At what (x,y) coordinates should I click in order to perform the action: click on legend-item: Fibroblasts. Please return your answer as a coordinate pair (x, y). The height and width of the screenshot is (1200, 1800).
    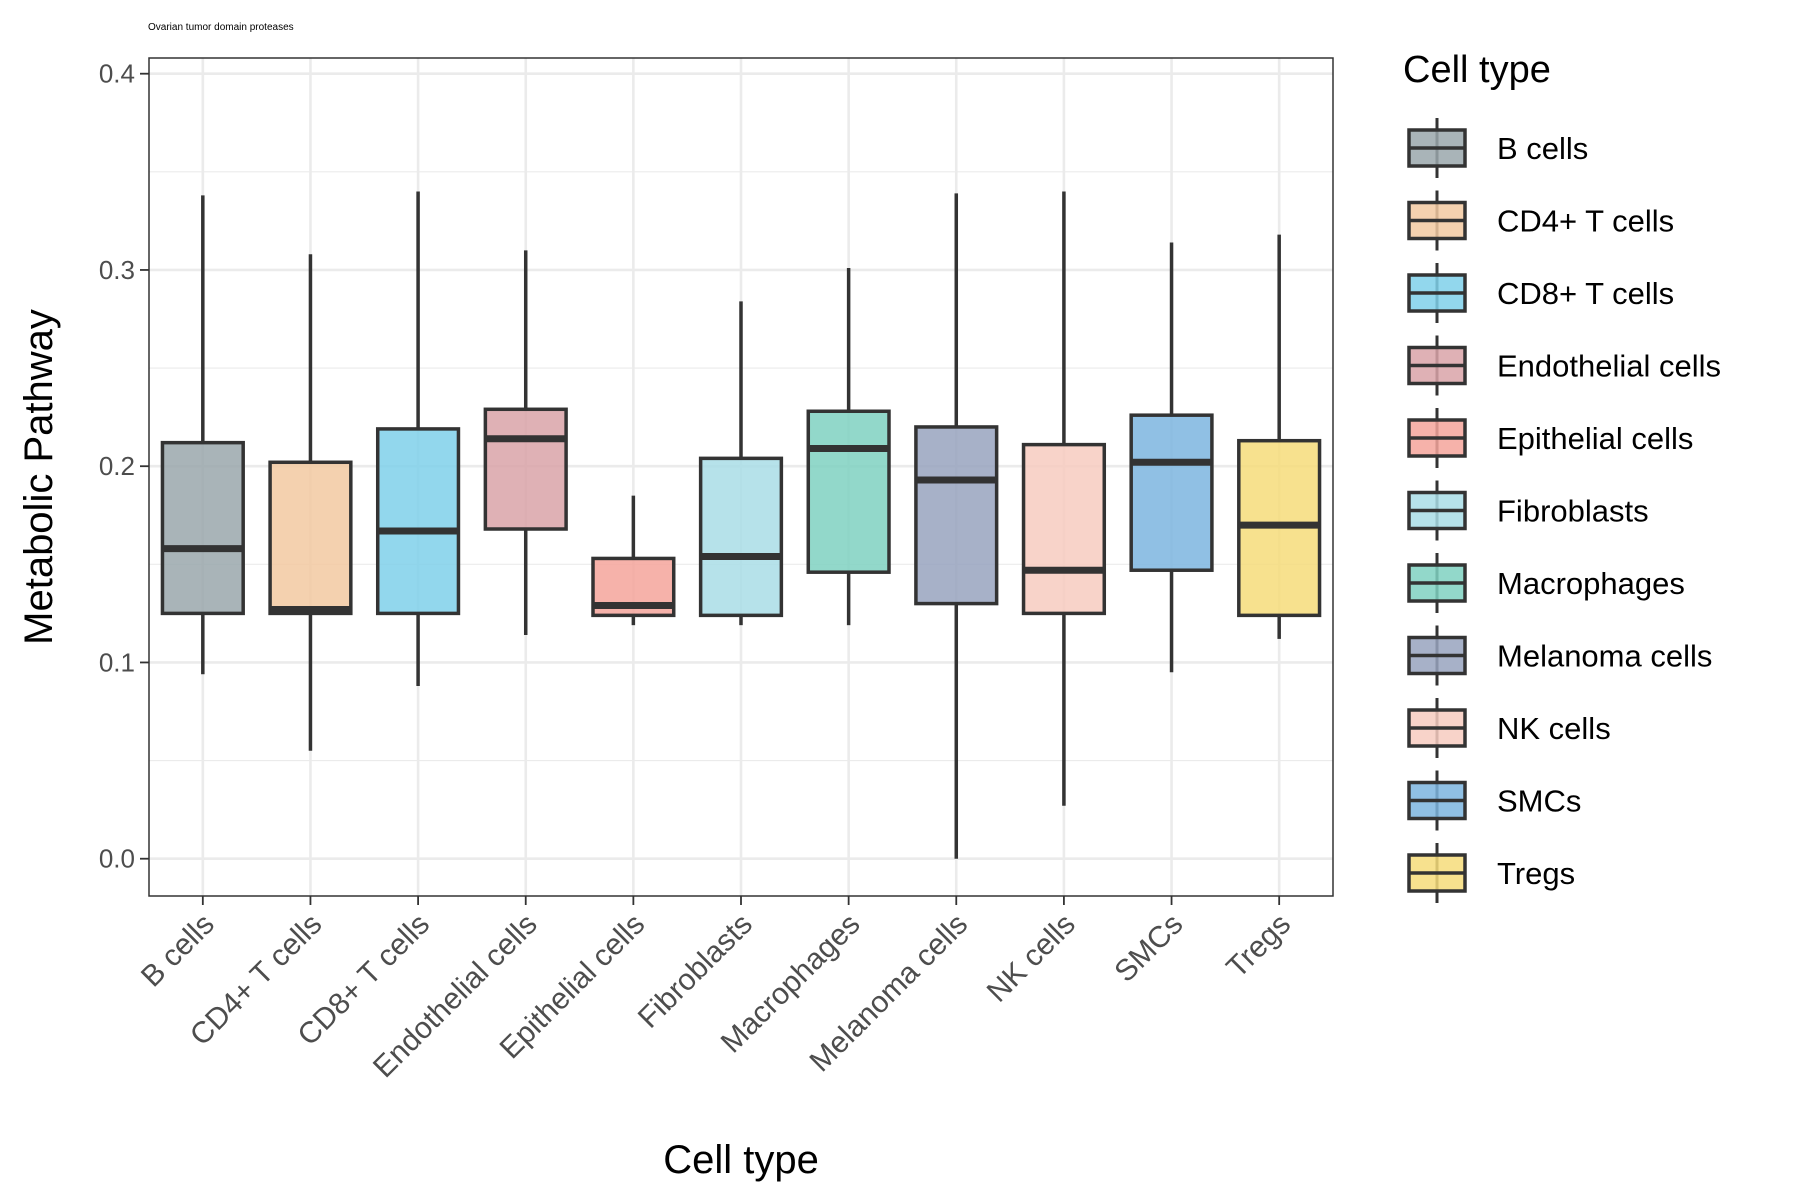
    Looking at the image, I should click on (1528, 510).